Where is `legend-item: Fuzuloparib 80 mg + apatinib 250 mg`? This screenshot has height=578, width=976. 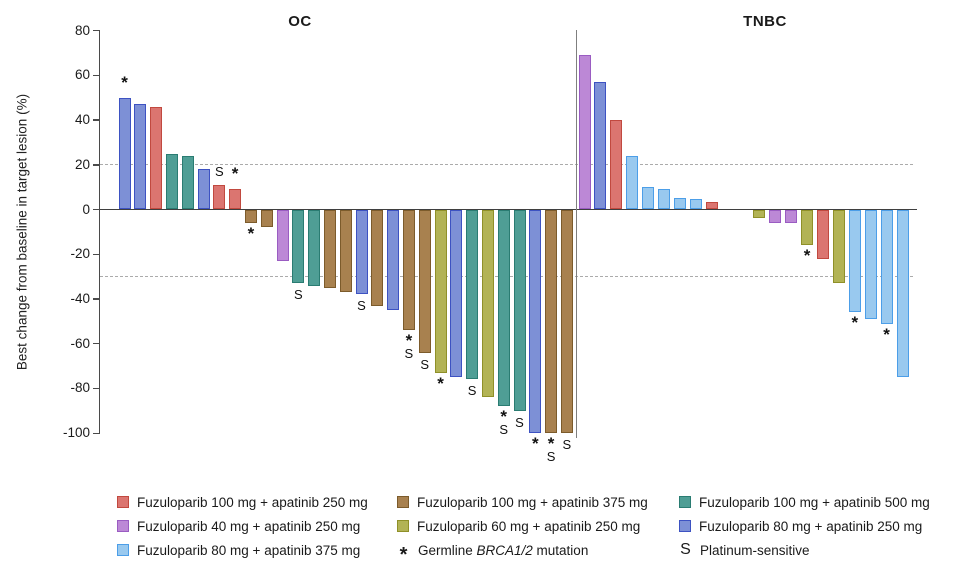 legend-item: Fuzuloparib 80 mg + apatinib 250 mg is located at coordinates (800, 526).